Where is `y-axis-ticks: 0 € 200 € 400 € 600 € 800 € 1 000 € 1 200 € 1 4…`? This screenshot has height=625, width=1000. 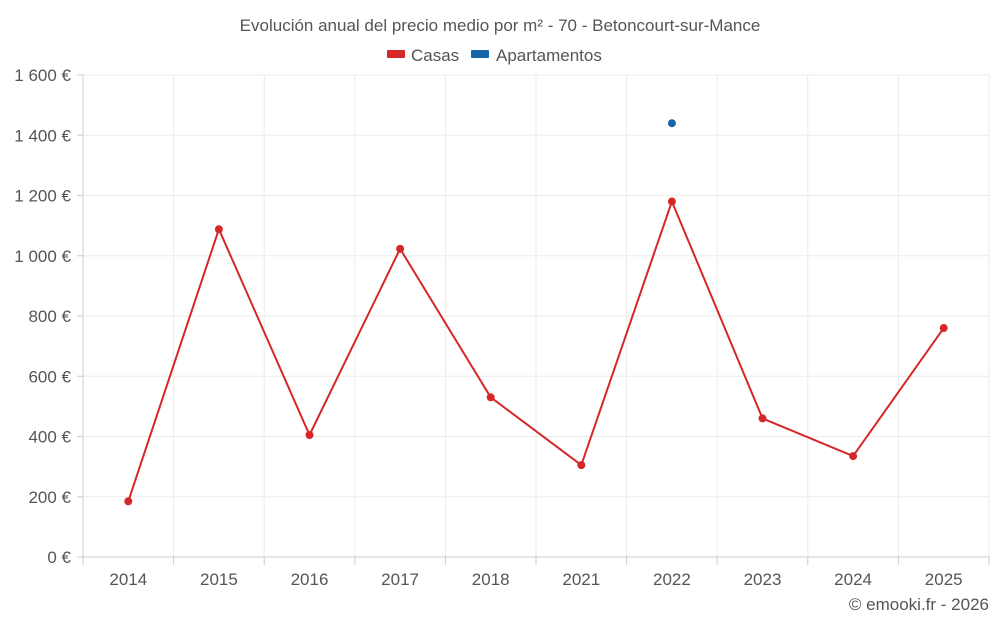 y-axis-ticks: 0 € 200 € 400 € 600 € 800 € 1 000 € 1 200 € 1 4… is located at coordinates (48, 316).